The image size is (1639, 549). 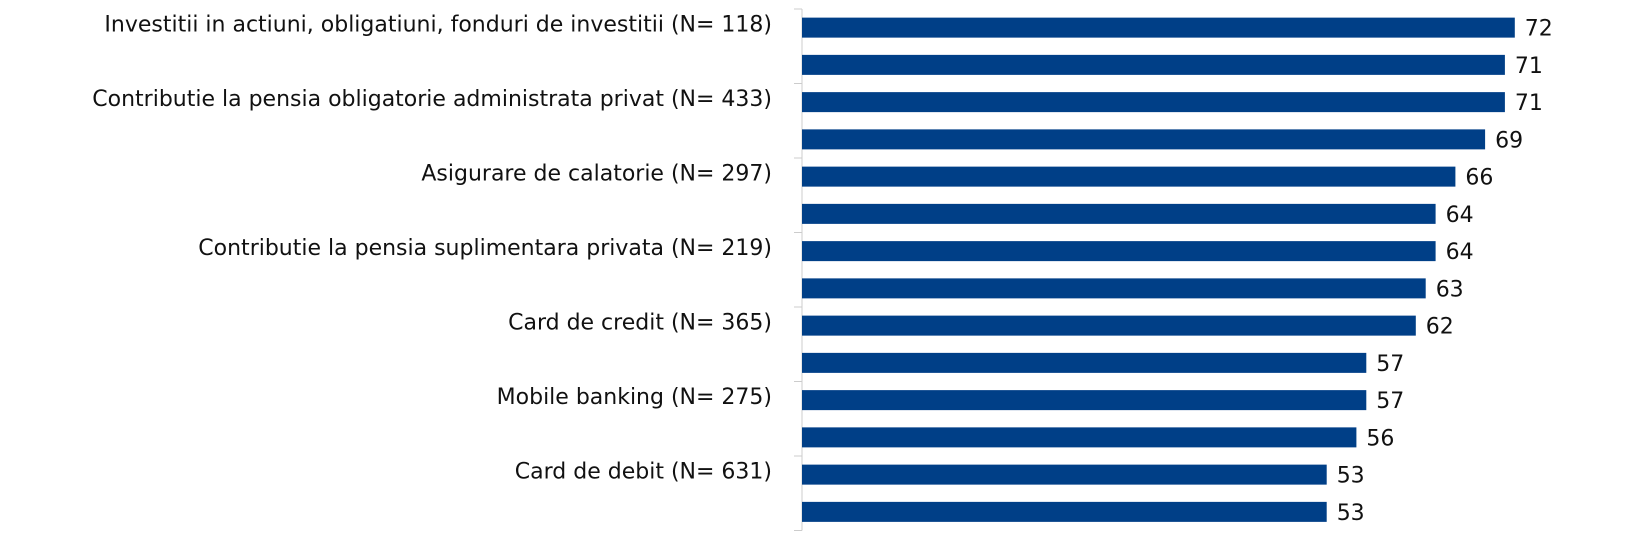 I want to click on data-label: 69, so click(x=1509, y=140).